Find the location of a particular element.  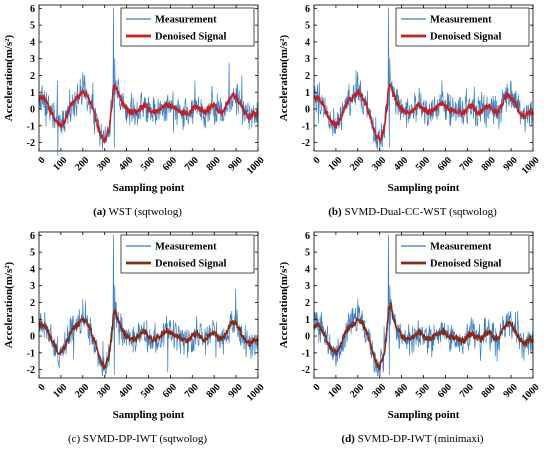

caption-a-text: WST (sqtwolog) is located at coordinates (145, 212).